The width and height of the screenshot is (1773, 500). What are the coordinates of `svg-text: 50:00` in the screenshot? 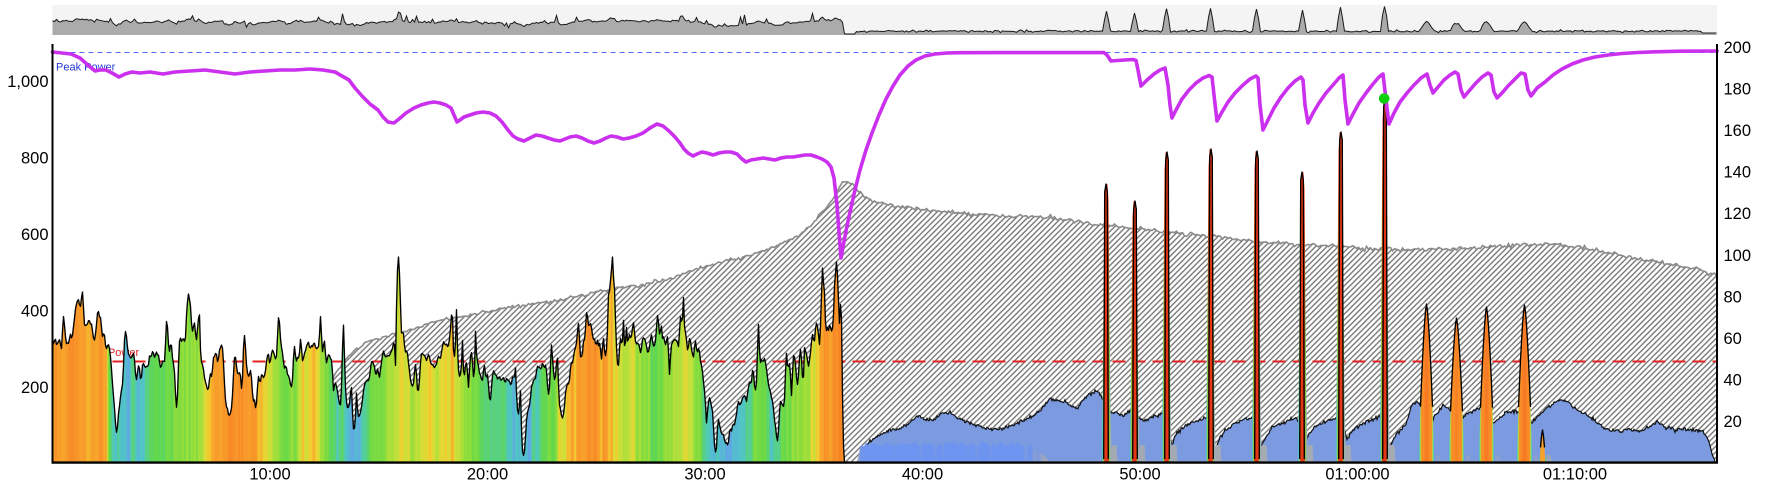 It's located at (1139, 475).